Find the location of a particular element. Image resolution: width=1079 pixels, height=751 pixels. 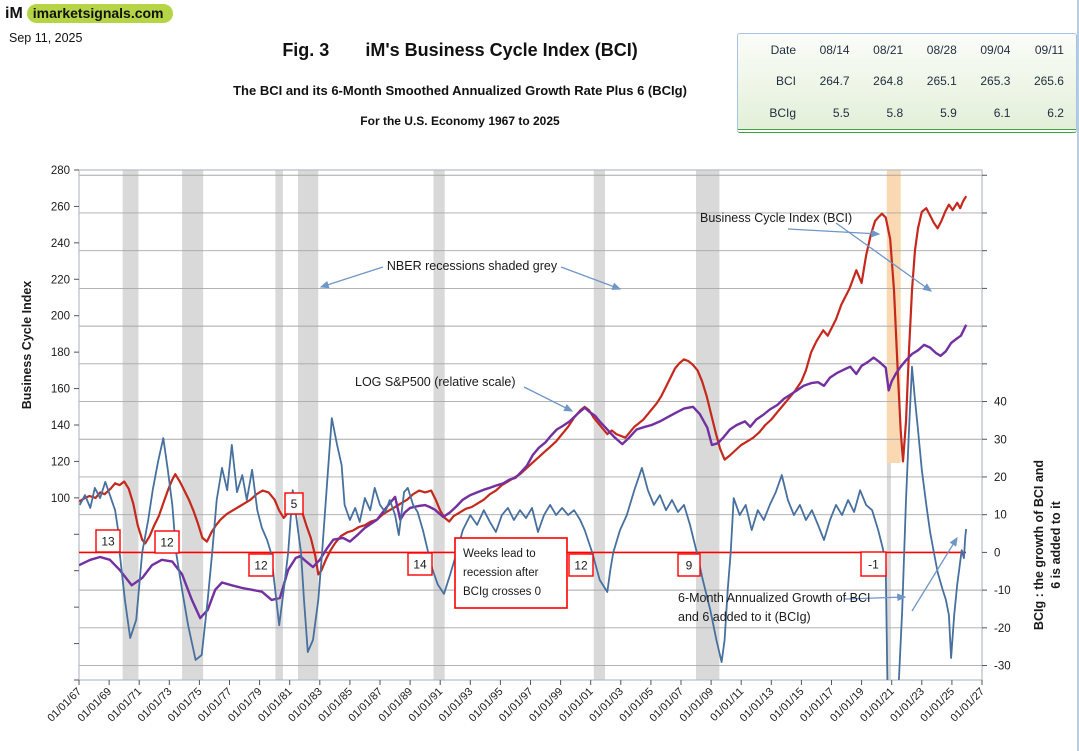

right-axis-title: BCIg : the growth of BCI and is located at coordinates (1039, 545).